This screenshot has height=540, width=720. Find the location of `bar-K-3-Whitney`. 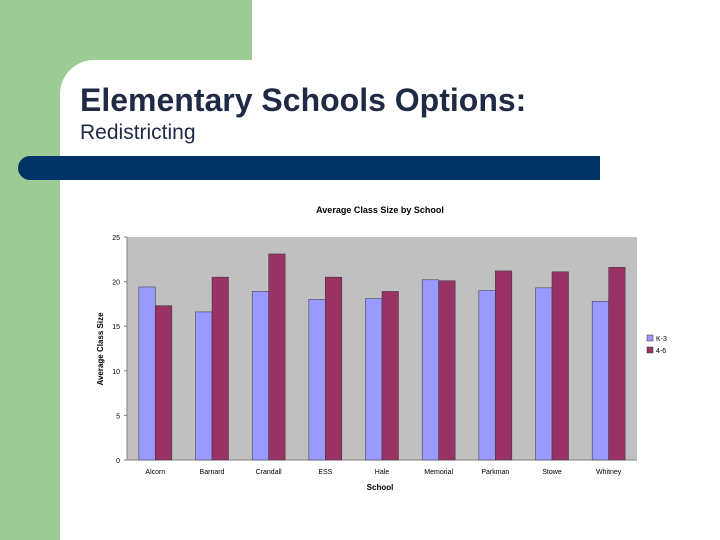

bar-K-3-Whitney is located at coordinates (600, 380).